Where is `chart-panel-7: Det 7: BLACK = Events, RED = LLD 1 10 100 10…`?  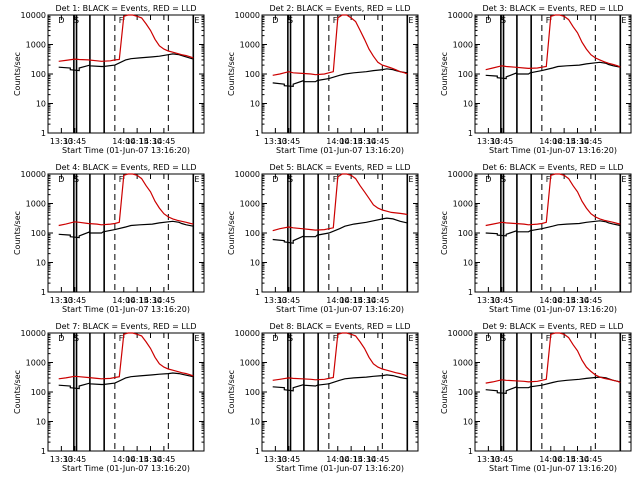 chart-panel-7: Det 7: BLACK = Events, RED = LLD 1 10 100 10… is located at coordinates (109, 397).